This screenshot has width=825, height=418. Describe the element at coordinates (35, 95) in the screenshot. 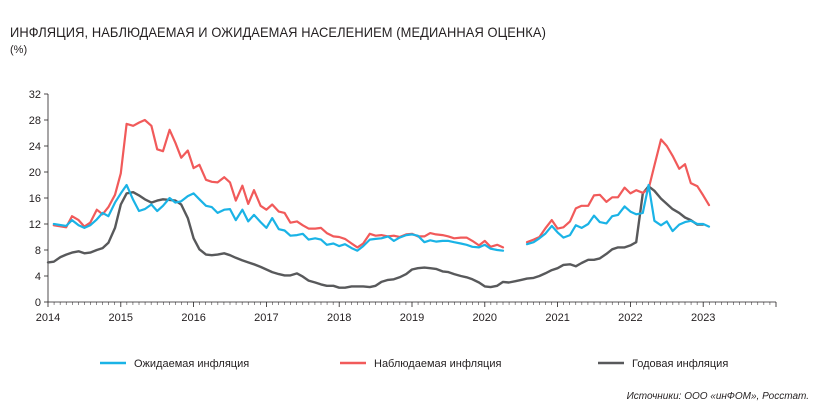

I see `y-tick-label: 32` at that location.